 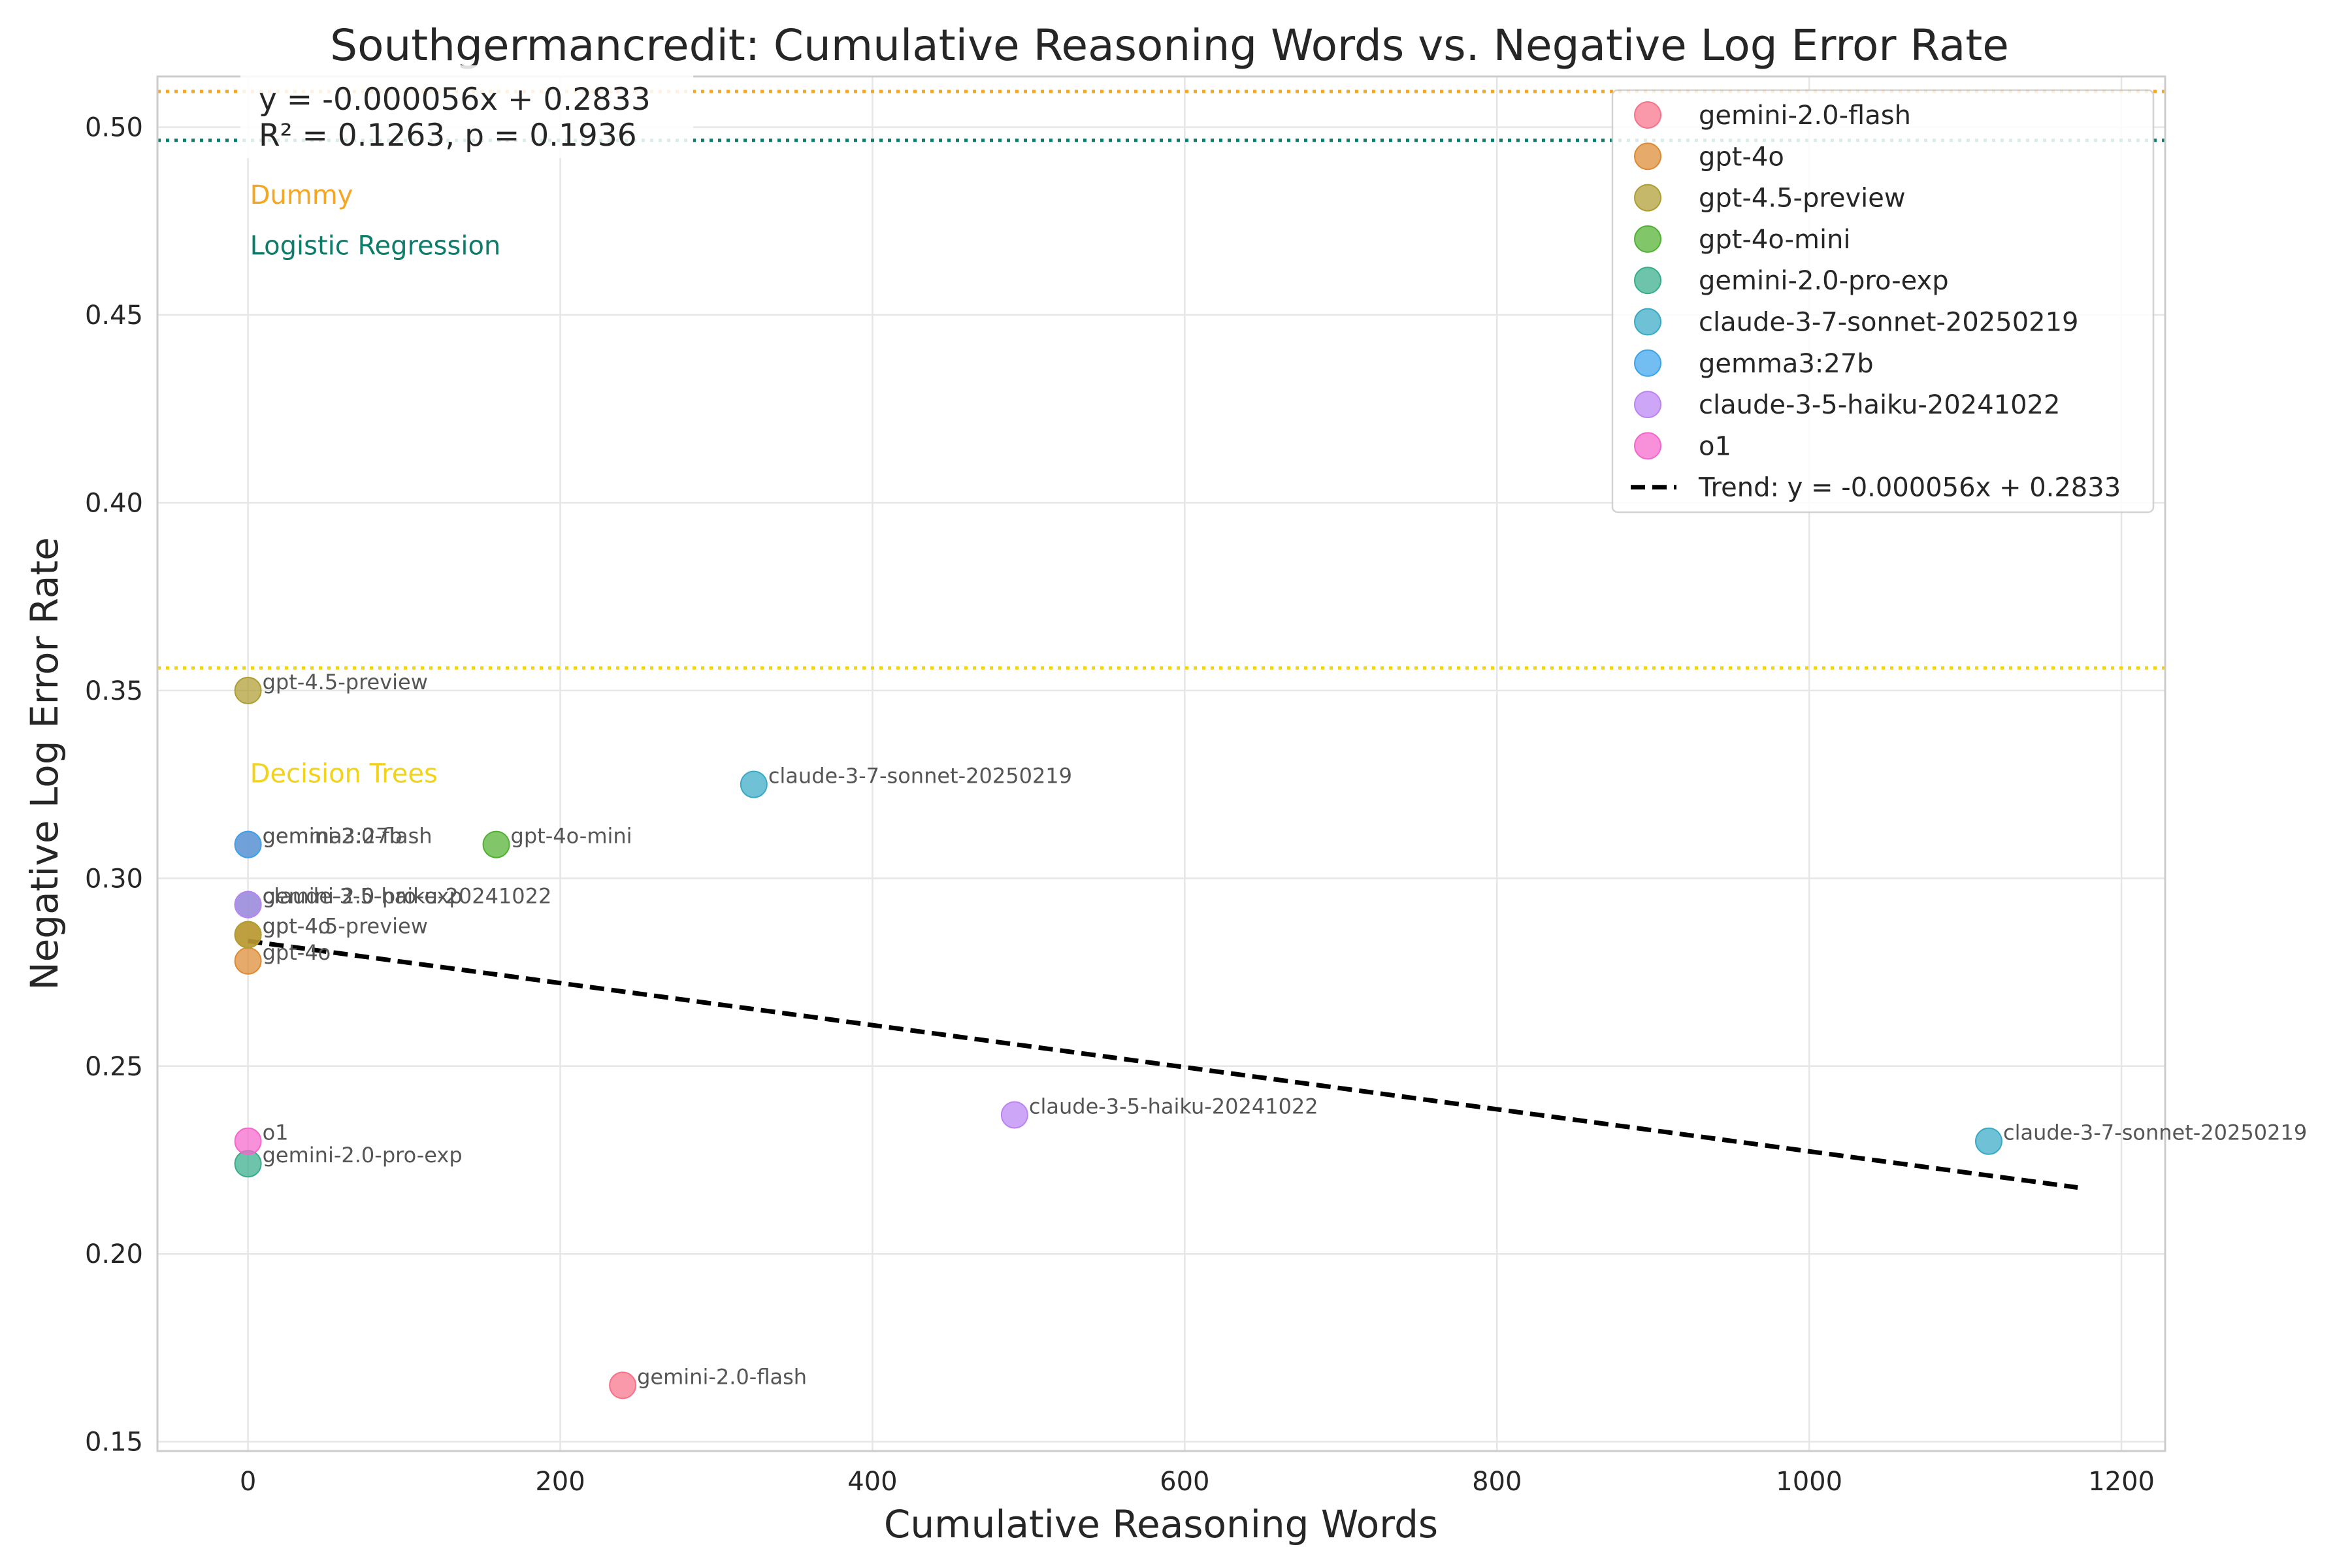 I want to click on legend-marker-gemma3-27b, so click(x=1647, y=363).